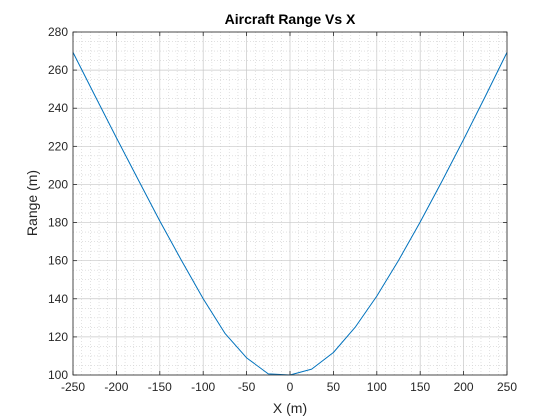 Image resolution: width=560 pixels, height=420 pixels. What do you see at coordinates (73, 387) in the screenshot?
I see `x-tick-label: -250` at bounding box center [73, 387].